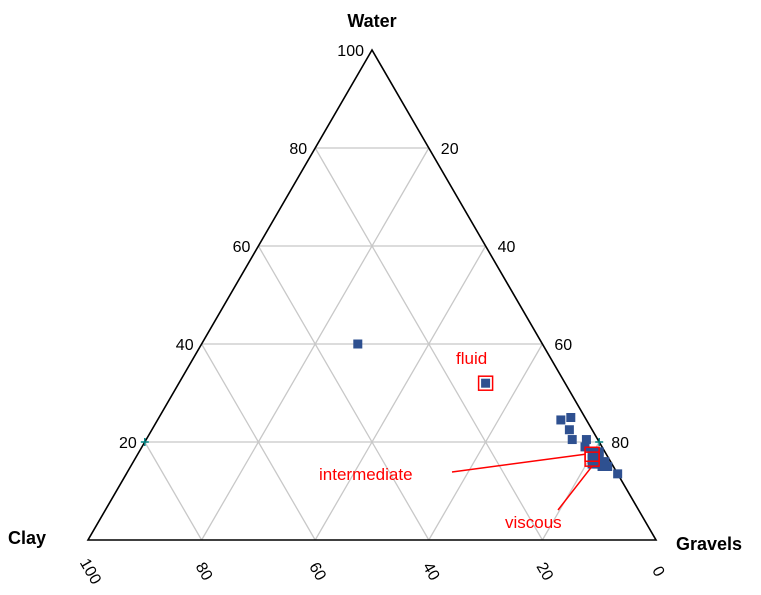 This screenshot has width=761, height=595. Describe the element at coordinates (317, 572) in the screenshot. I see `bottom-tick-60: 60` at that location.